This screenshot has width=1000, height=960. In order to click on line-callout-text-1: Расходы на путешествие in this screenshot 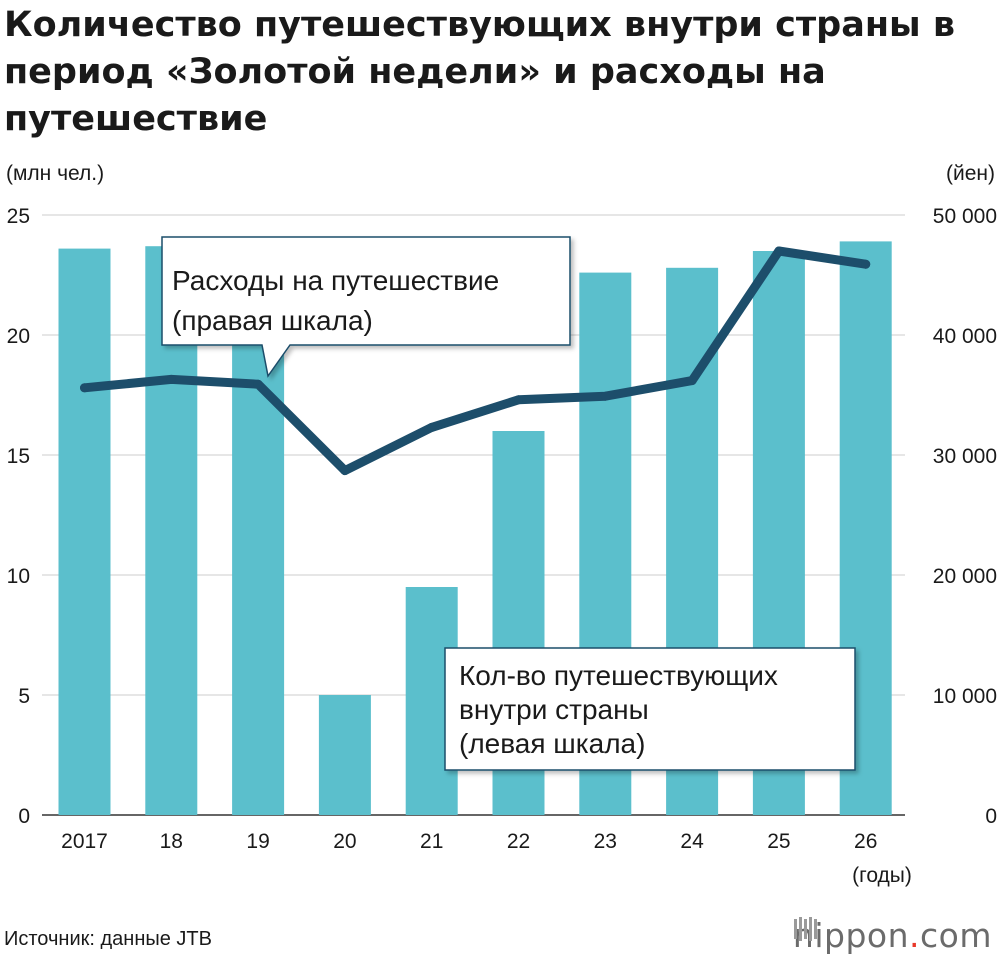, I will do `click(335, 280)`.